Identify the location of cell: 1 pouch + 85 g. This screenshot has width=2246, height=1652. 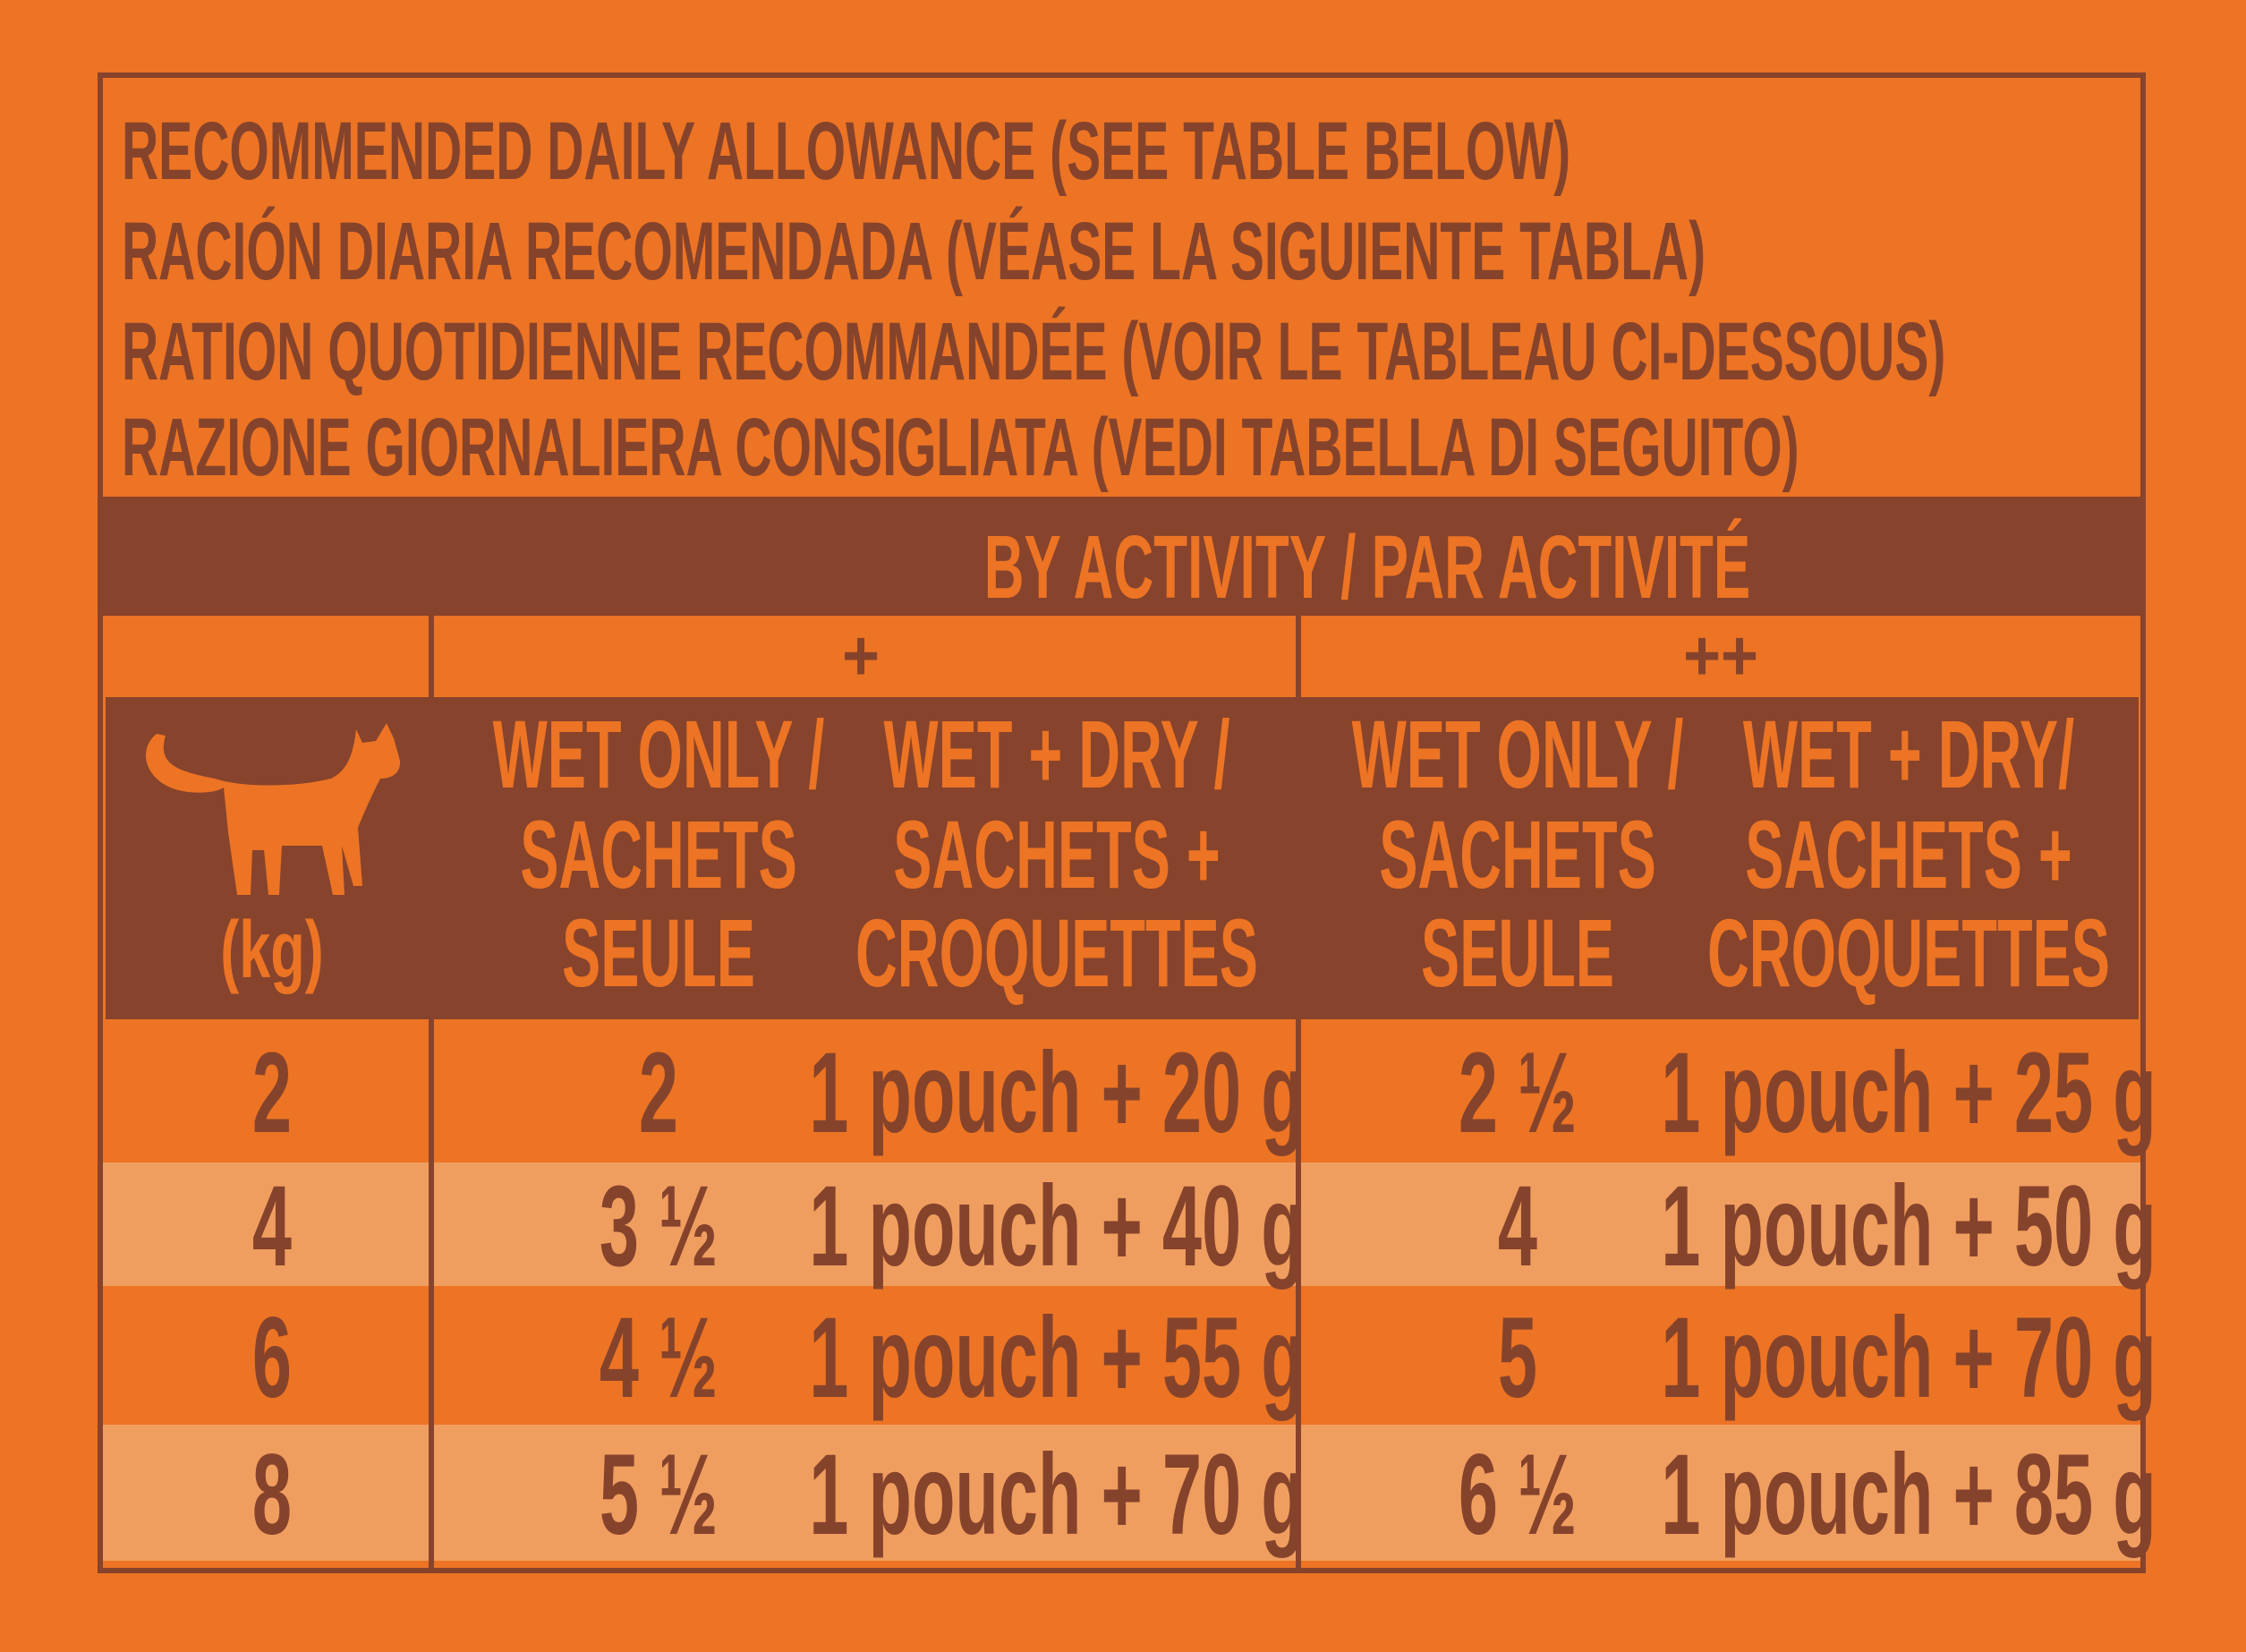
(1909, 1495).